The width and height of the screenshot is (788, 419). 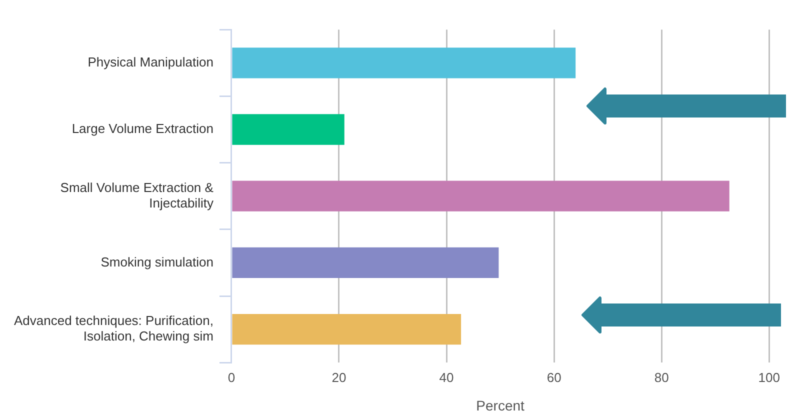 What do you see at coordinates (114, 328) in the screenshot?
I see `y-tick-label: Advanced techniques: Purification, Isolation, Chewing sim` at bounding box center [114, 328].